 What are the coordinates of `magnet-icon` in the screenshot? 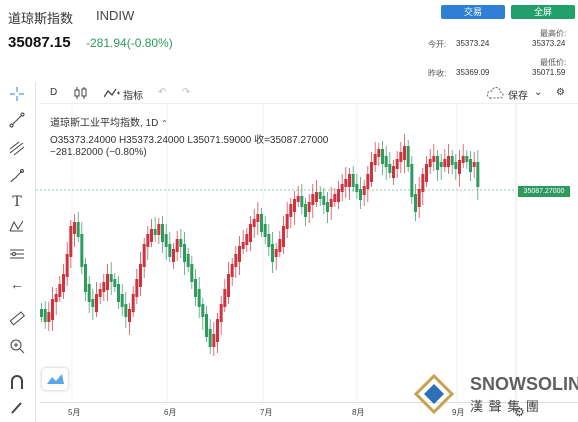 It's located at (17, 384).